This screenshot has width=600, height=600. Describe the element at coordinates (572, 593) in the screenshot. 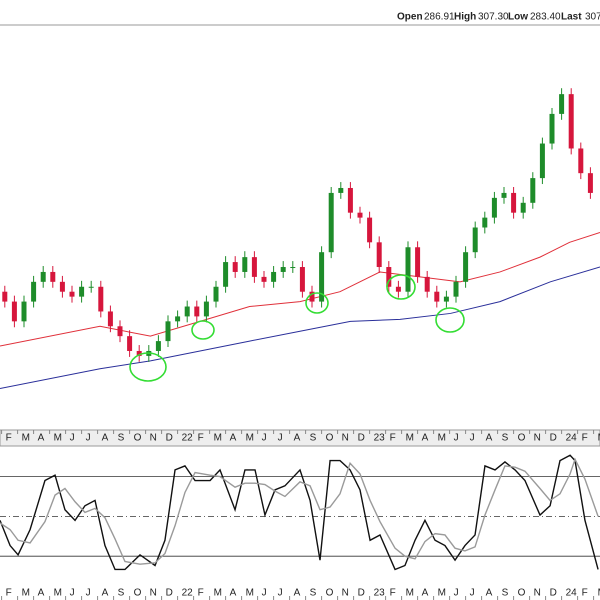

I see `x-tick-label: 24` at that location.